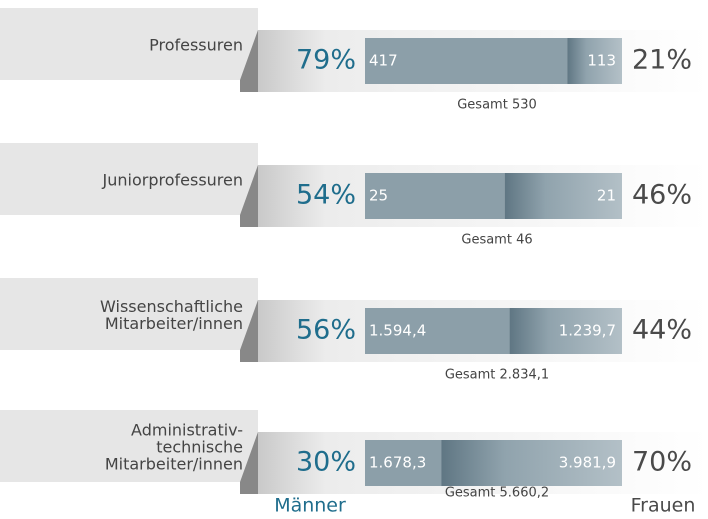 This screenshot has width=708, height=519. I want to click on total-label: Gesamt 5.660,2, so click(497, 493).